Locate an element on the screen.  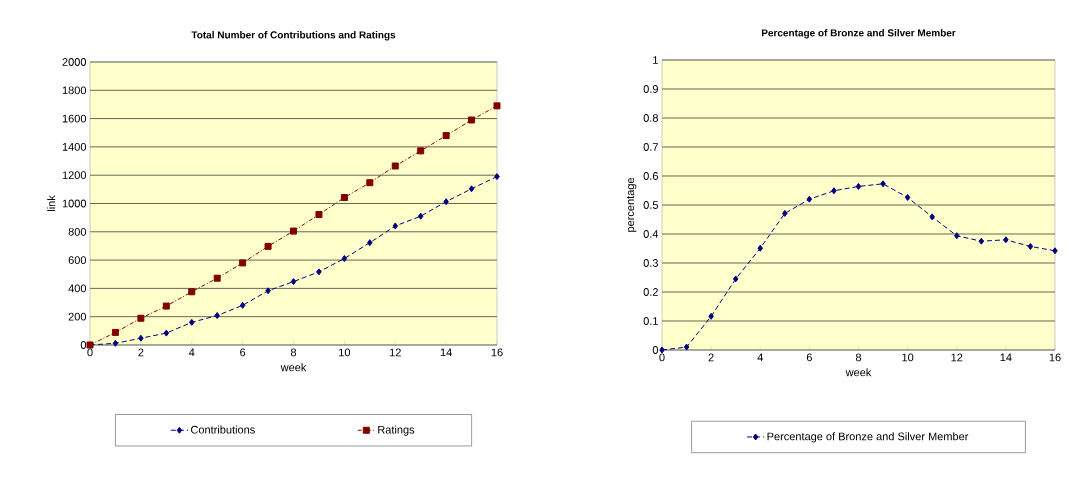
y-tick-label: 0.4 is located at coordinates (651, 234).